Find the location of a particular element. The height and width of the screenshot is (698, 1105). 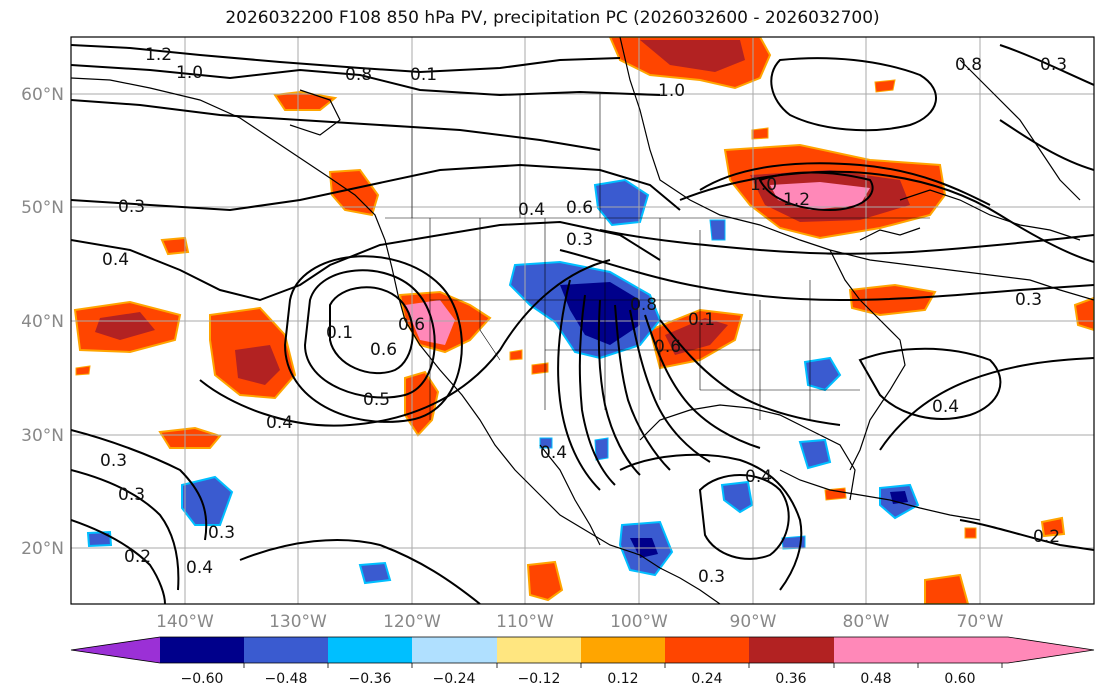

lat-label: 20°N is located at coordinates (42, 549).